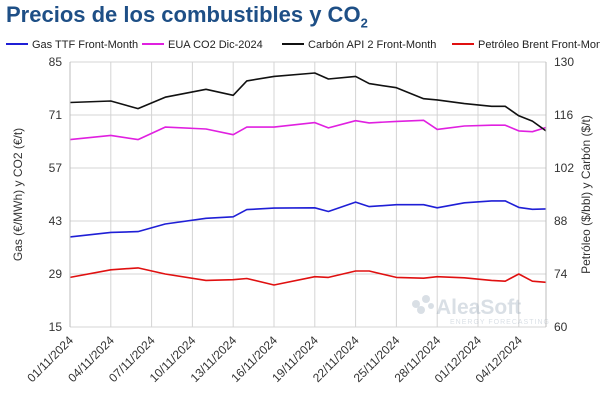  Describe the element at coordinates (372, 45) in the screenshot. I see `legend-label-2: Carbón API 2 Front-Month` at that location.